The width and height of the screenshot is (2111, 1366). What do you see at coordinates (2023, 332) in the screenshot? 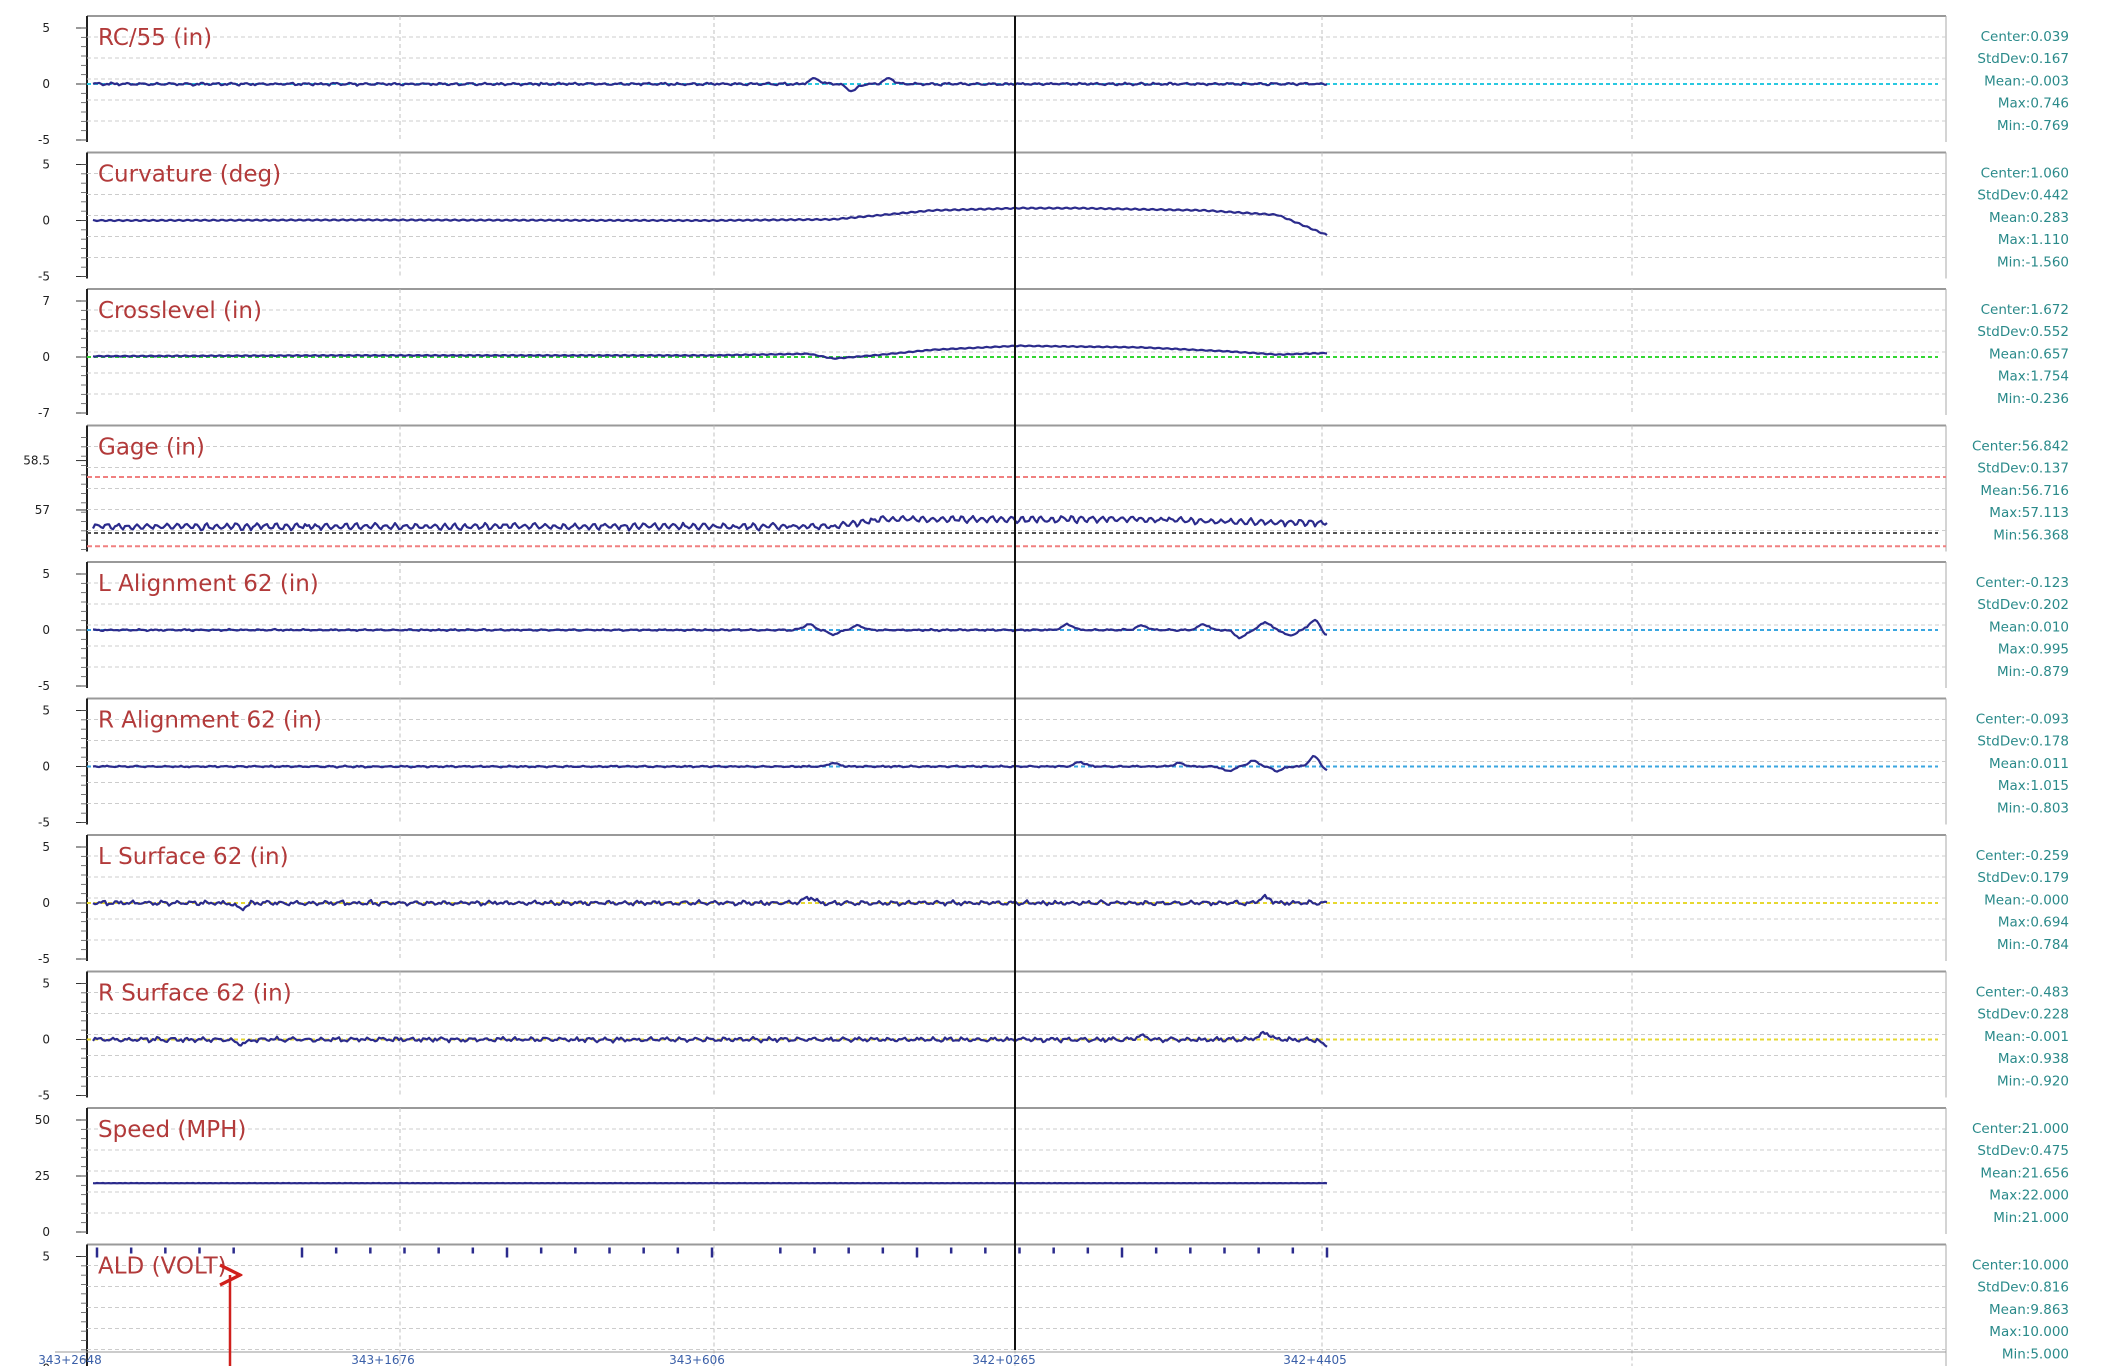
I see `stat-stddev: StdDev:0.552` at bounding box center [2023, 332].